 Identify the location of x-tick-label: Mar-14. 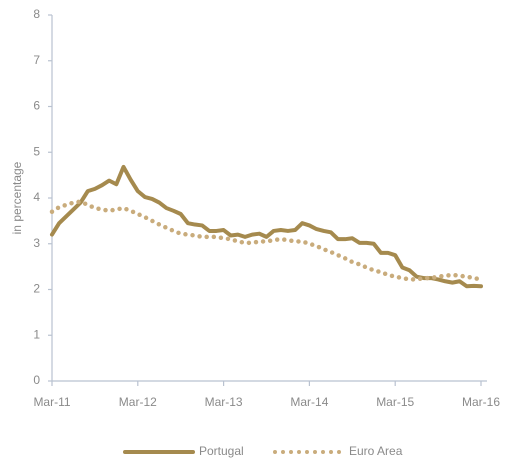
(309, 402).